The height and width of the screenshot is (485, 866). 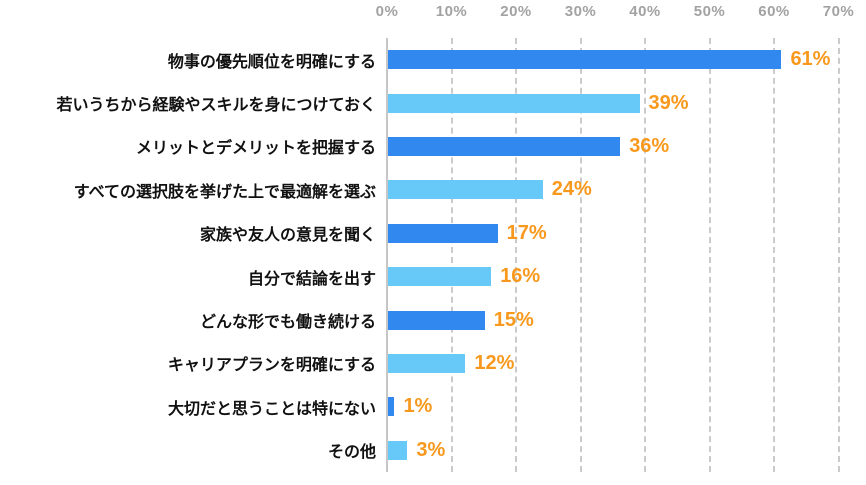 I want to click on category-label: 自分で結論を出す, so click(x=311, y=279).